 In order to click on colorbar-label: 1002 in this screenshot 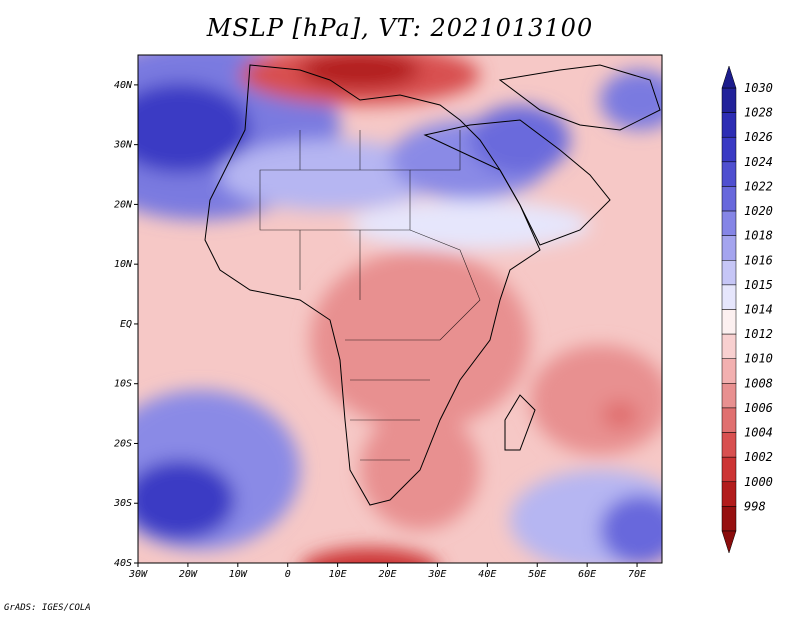, I will do `click(758, 457)`.